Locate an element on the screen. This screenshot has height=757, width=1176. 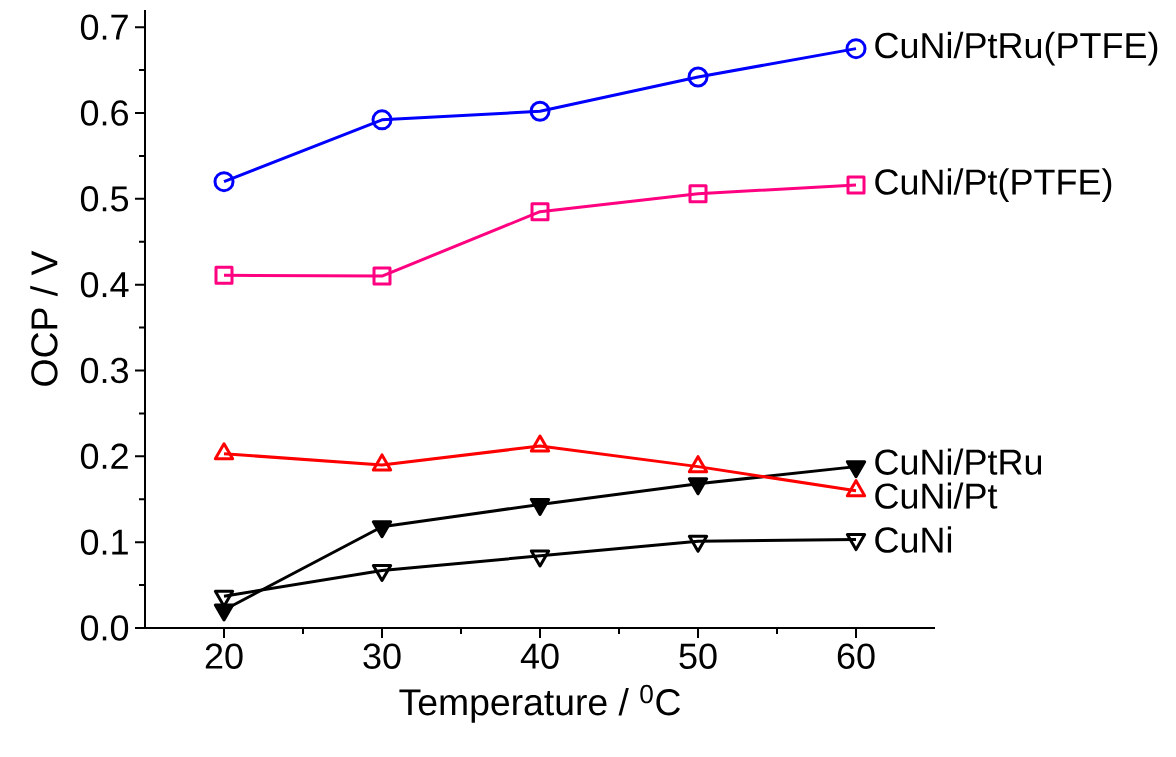
y-tick-label: 0.0 is located at coordinates (104, 628).